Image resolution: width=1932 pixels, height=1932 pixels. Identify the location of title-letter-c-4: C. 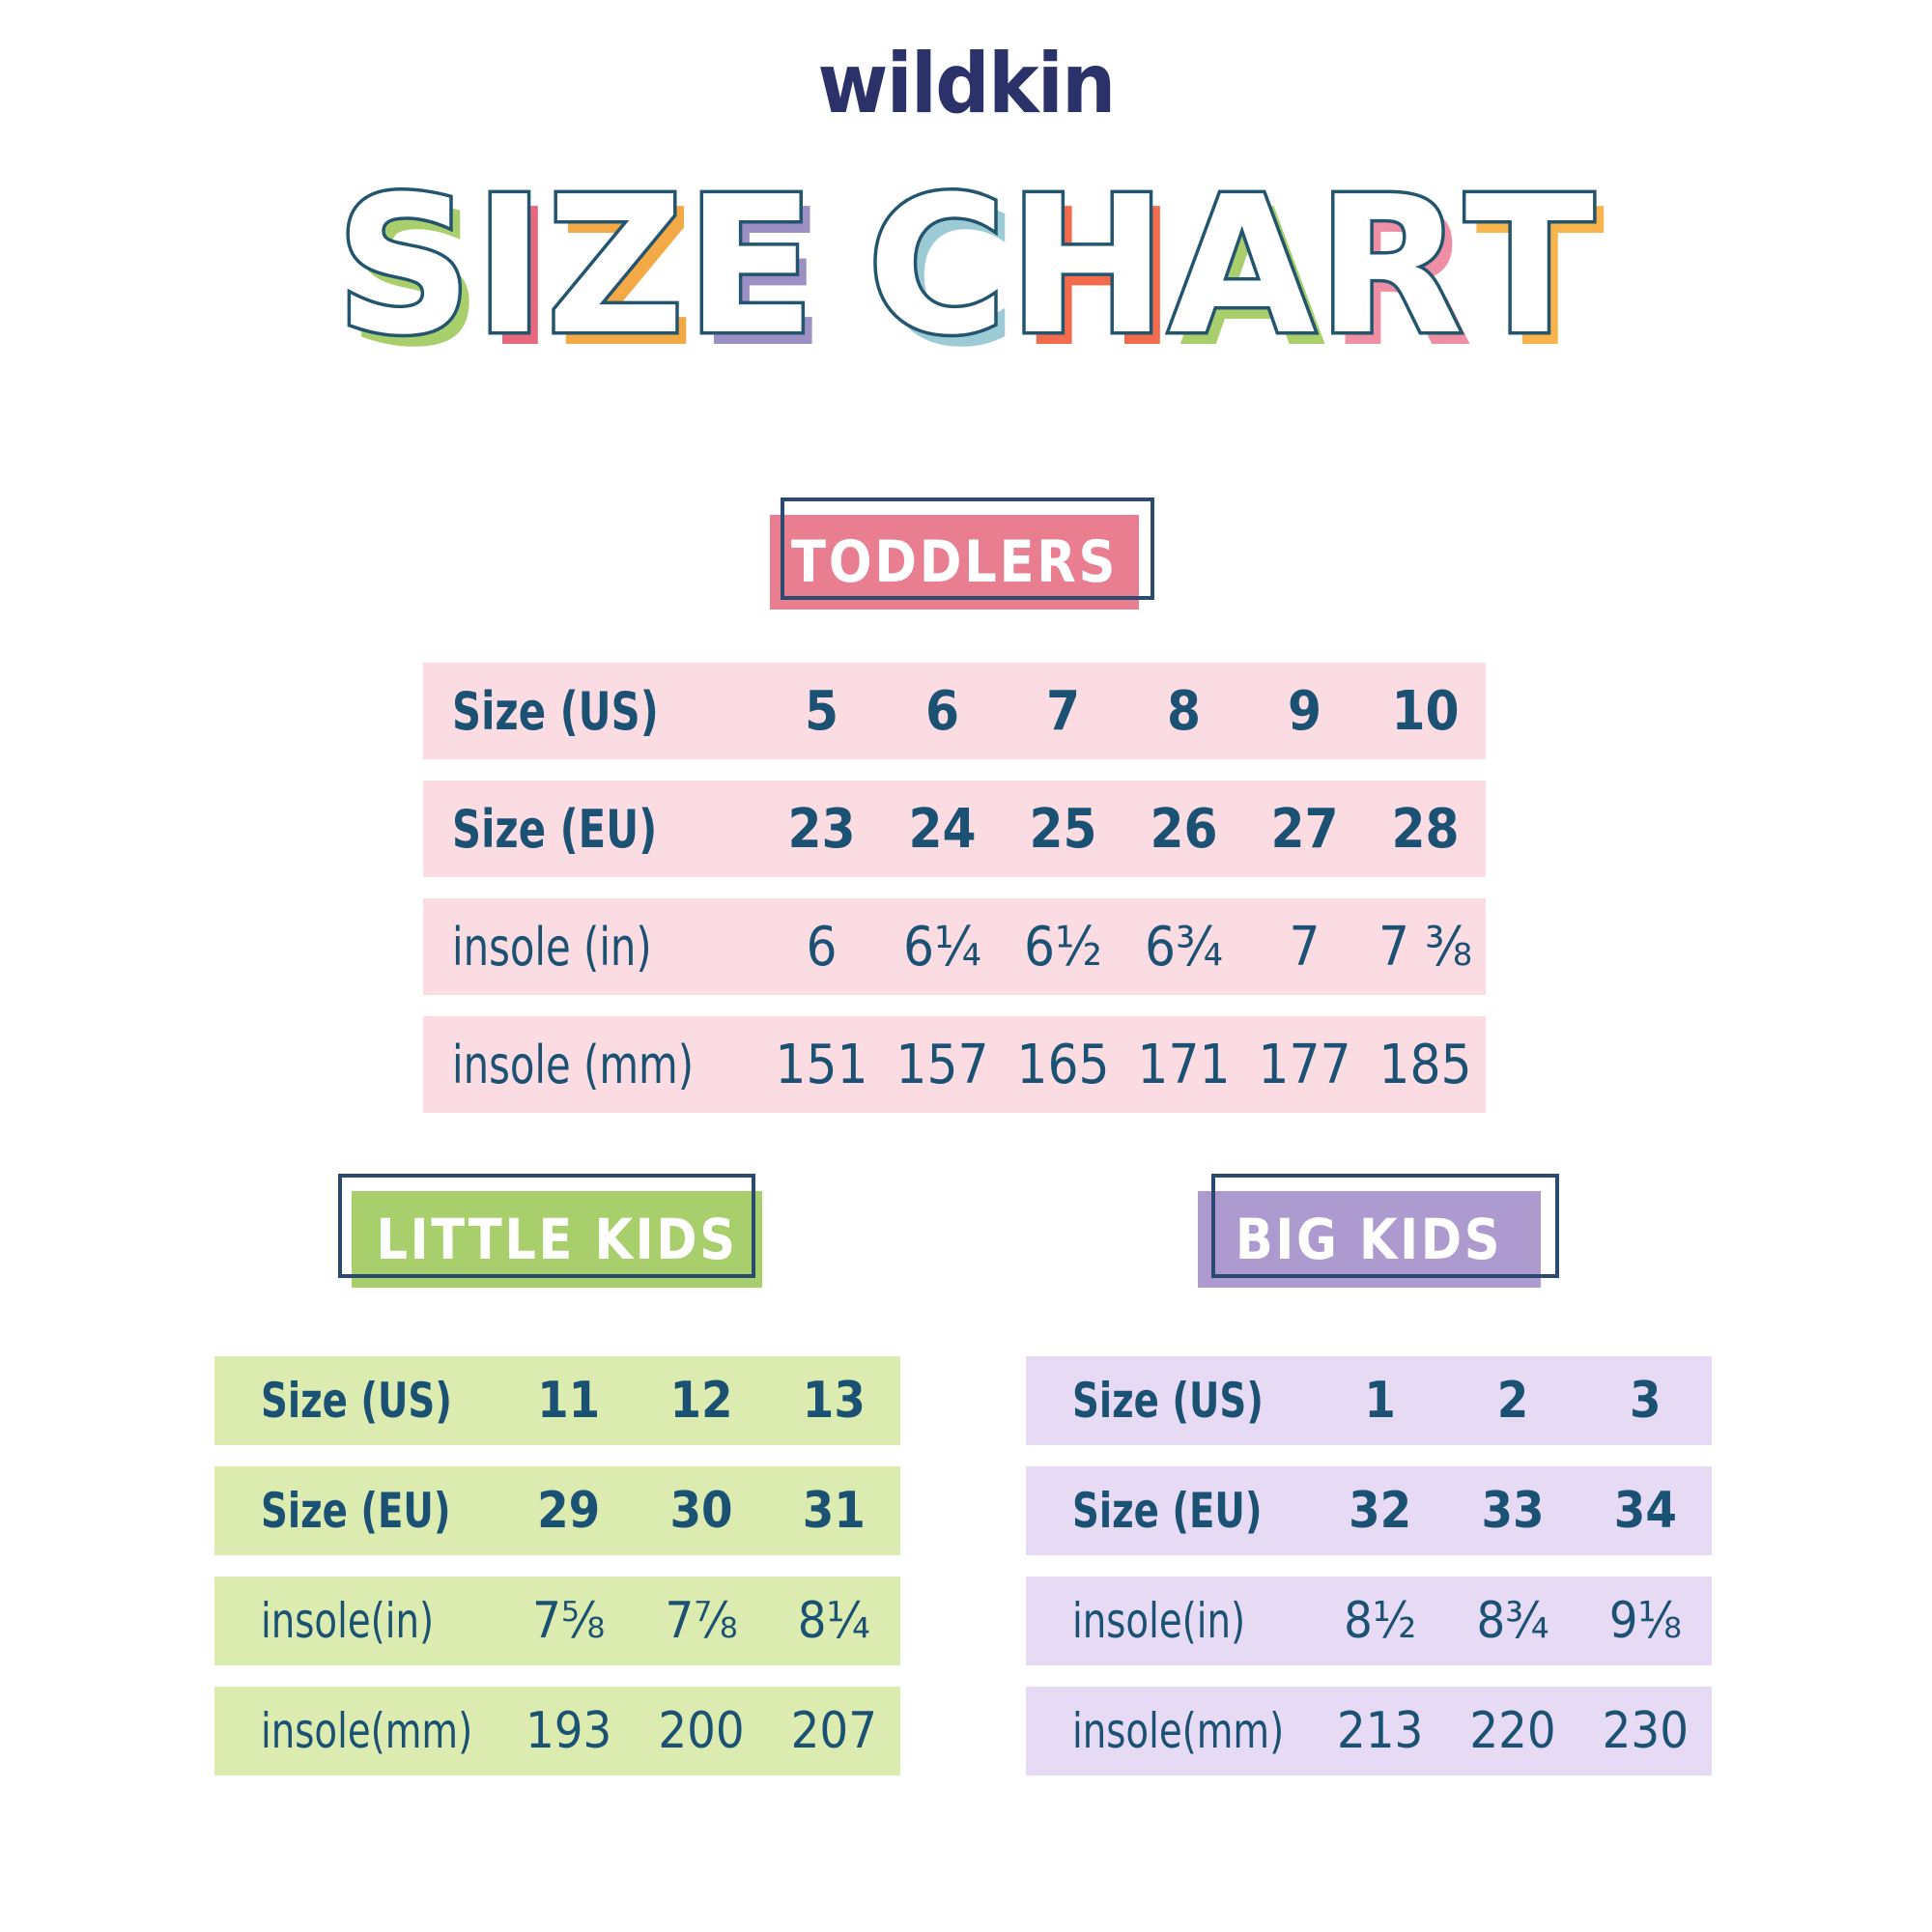
(941, 272).